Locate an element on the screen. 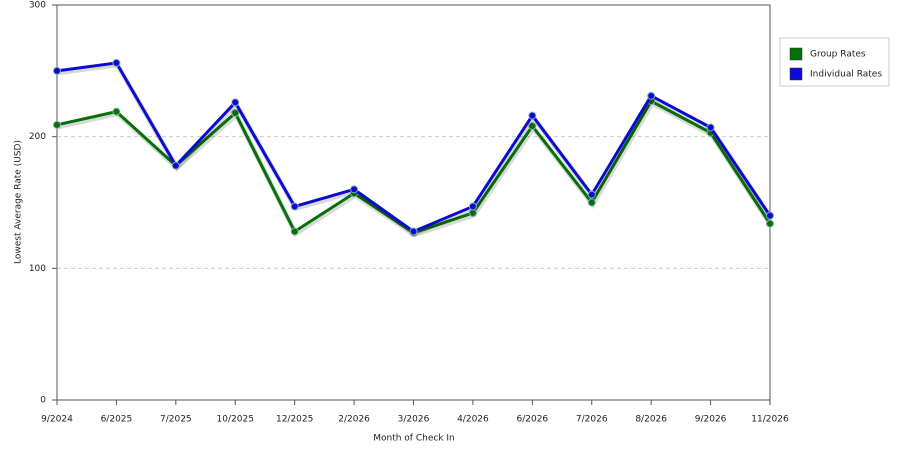  x-tick-label: 8/2026 is located at coordinates (651, 420).